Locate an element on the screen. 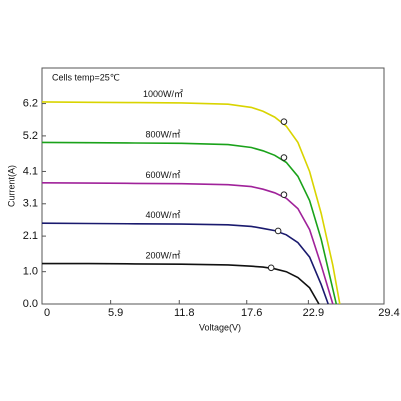 The width and height of the screenshot is (401, 401). x-tick-label: 5.9 is located at coordinates (115, 313).